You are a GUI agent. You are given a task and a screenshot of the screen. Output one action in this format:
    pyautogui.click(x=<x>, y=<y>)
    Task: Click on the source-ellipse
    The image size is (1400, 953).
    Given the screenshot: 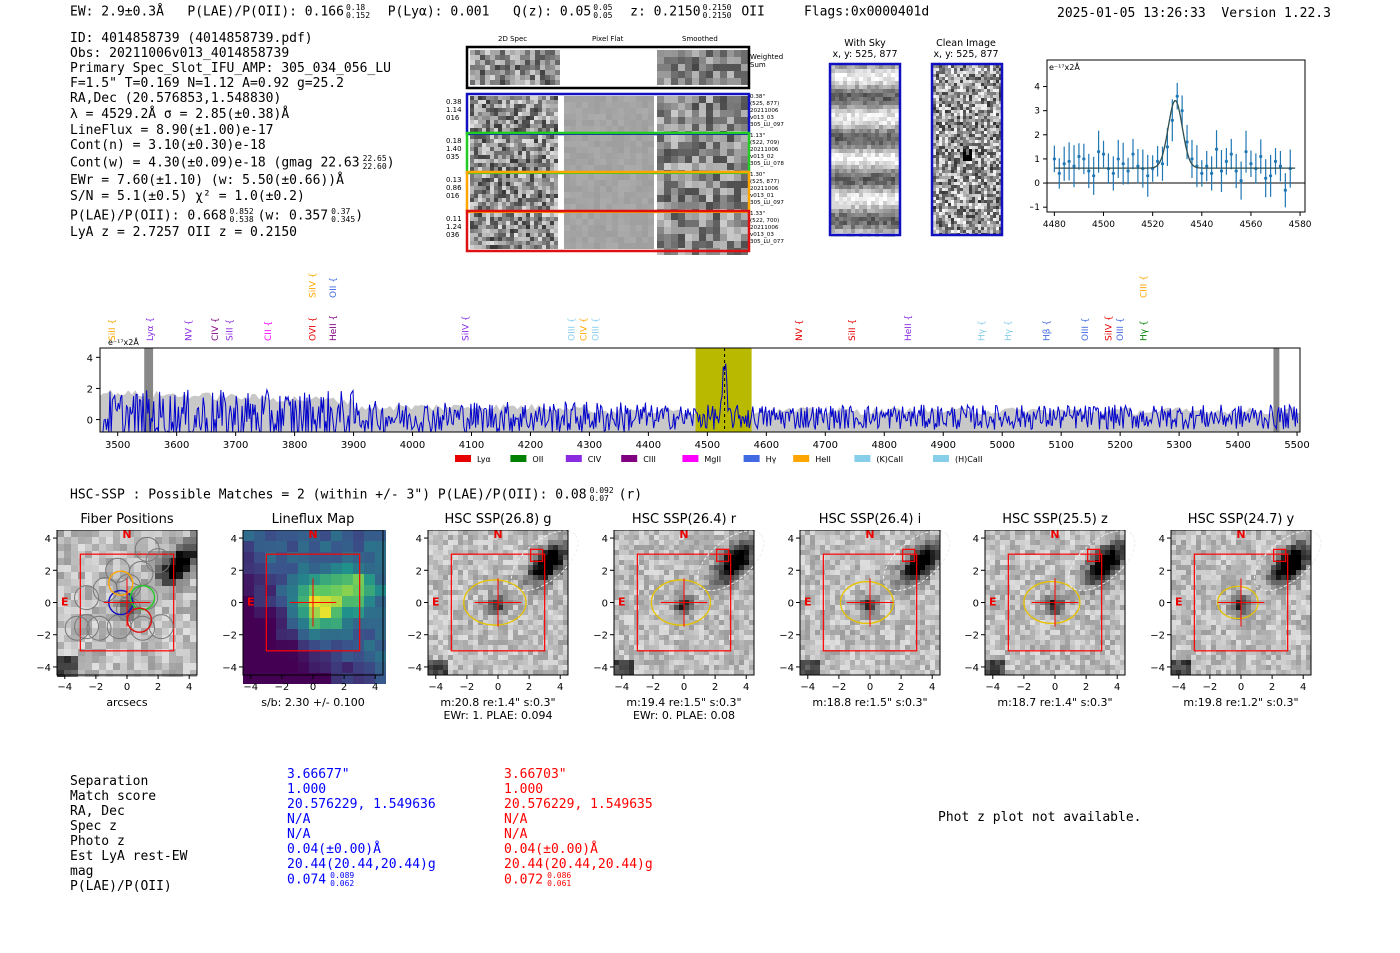 What is the action you would take?
    pyautogui.click(x=681, y=602)
    